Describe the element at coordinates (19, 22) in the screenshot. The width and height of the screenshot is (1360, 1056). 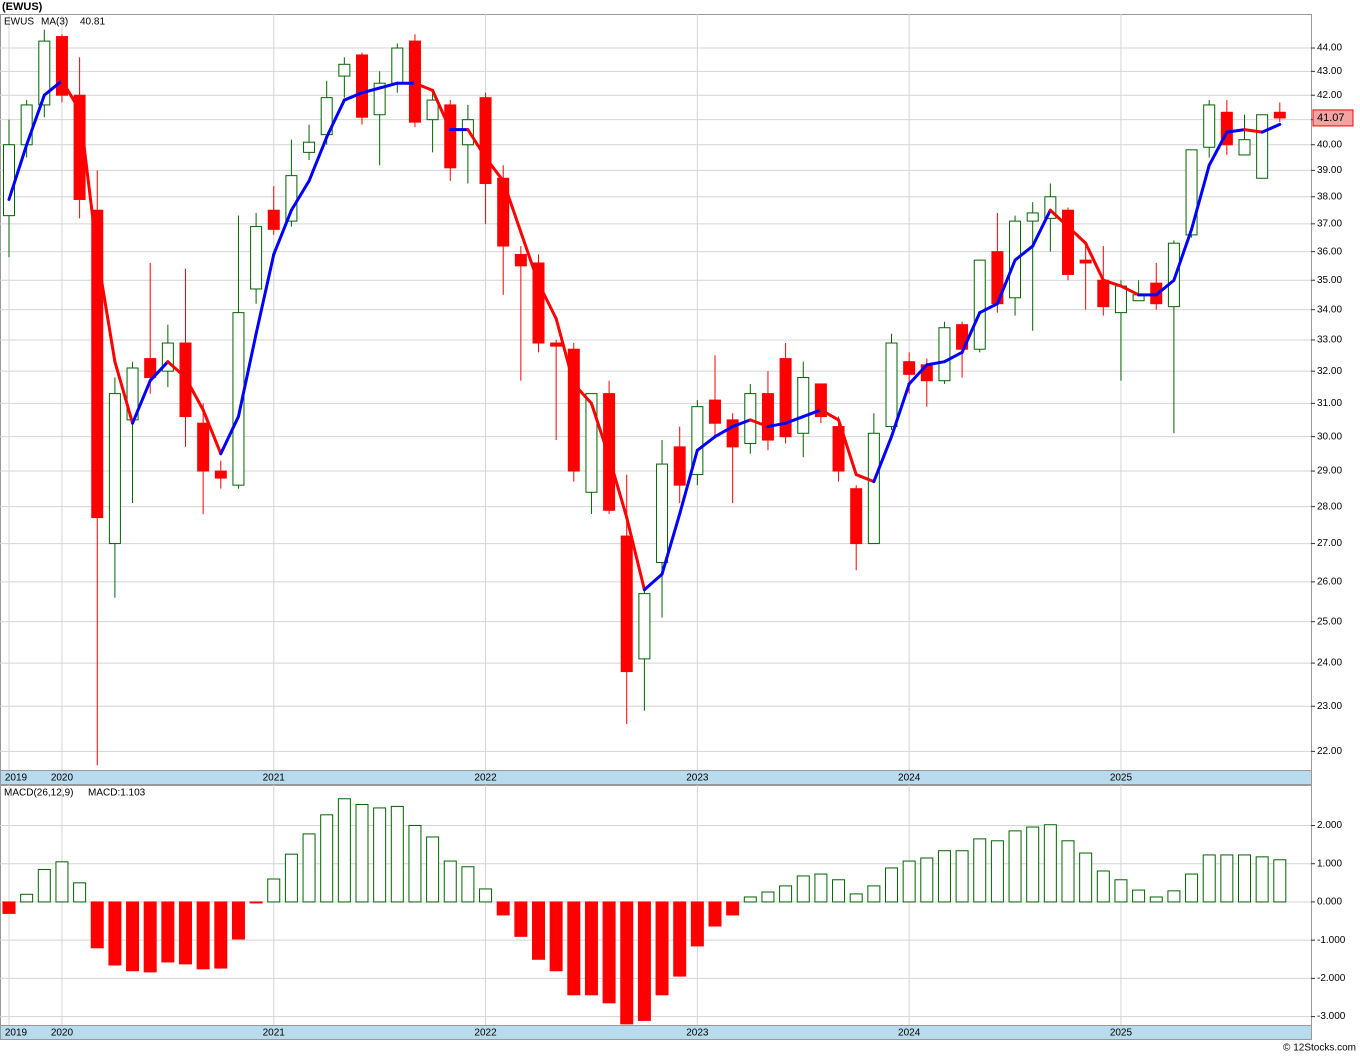
I see `legend-symbol: EWUS` at that location.